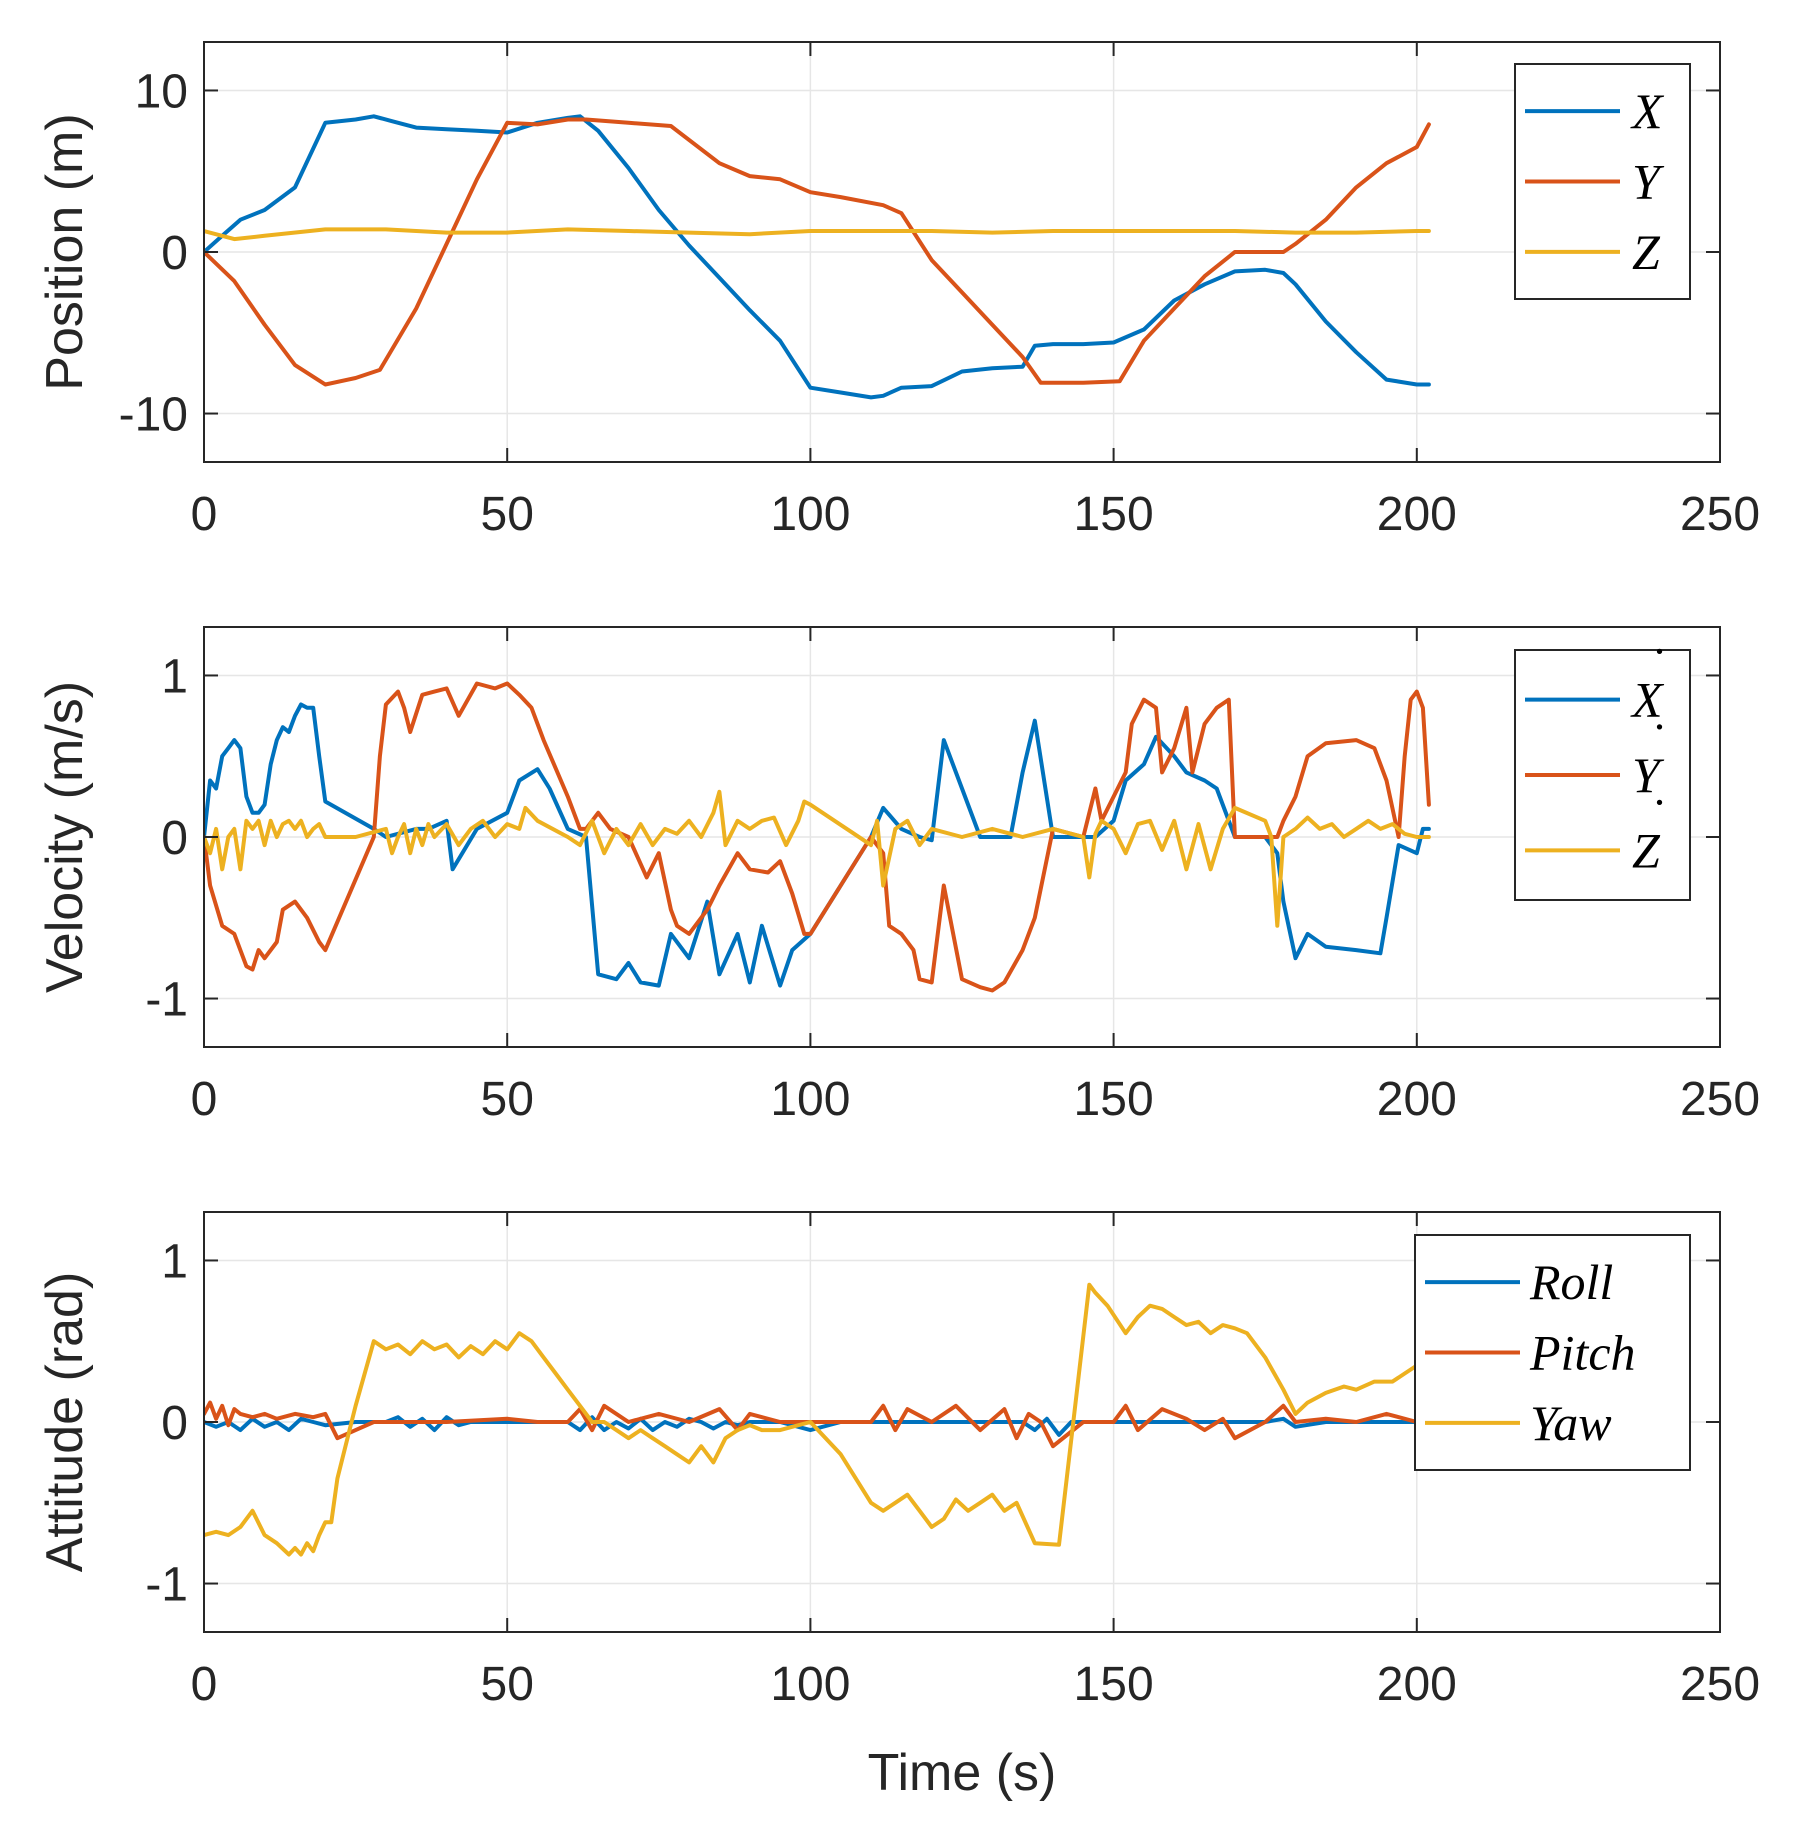 This screenshot has width=1806, height=1836. What do you see at coordinates (1602, 769) in the screenshot?
I see `legend: ˙X˙Y˙Z` at bounding box center [1602, 769].